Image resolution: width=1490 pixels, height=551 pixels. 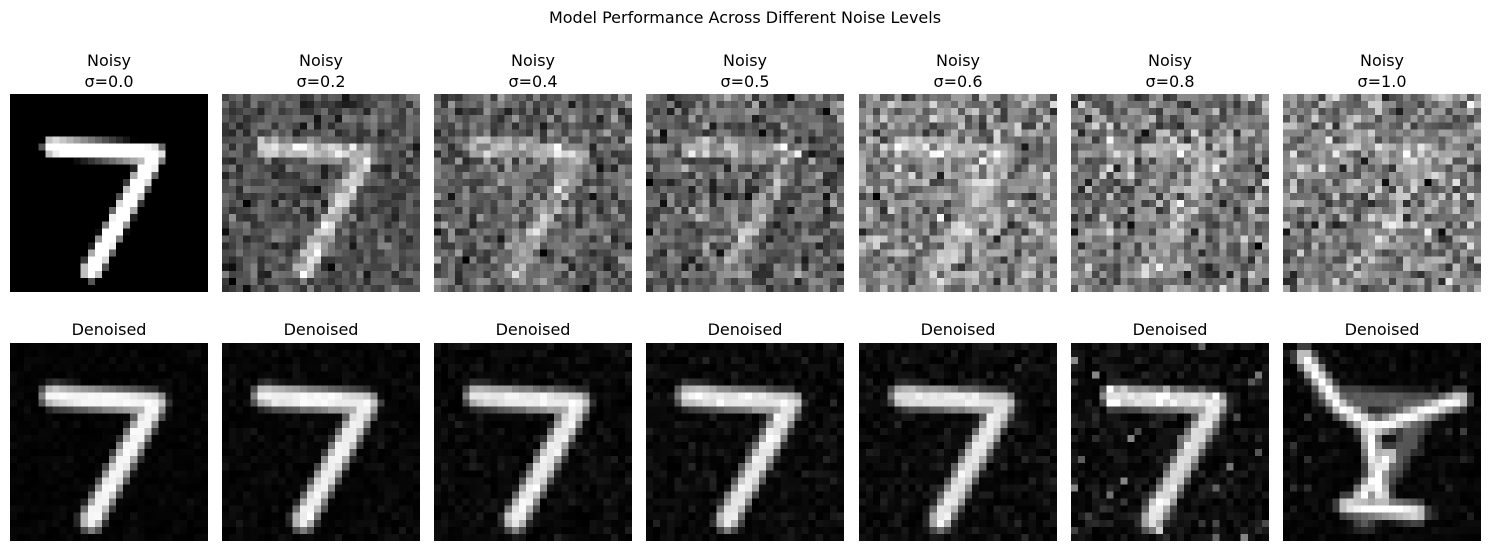 I want to click on noise-level-label: σ=0.2, so click(x=321, y=81).